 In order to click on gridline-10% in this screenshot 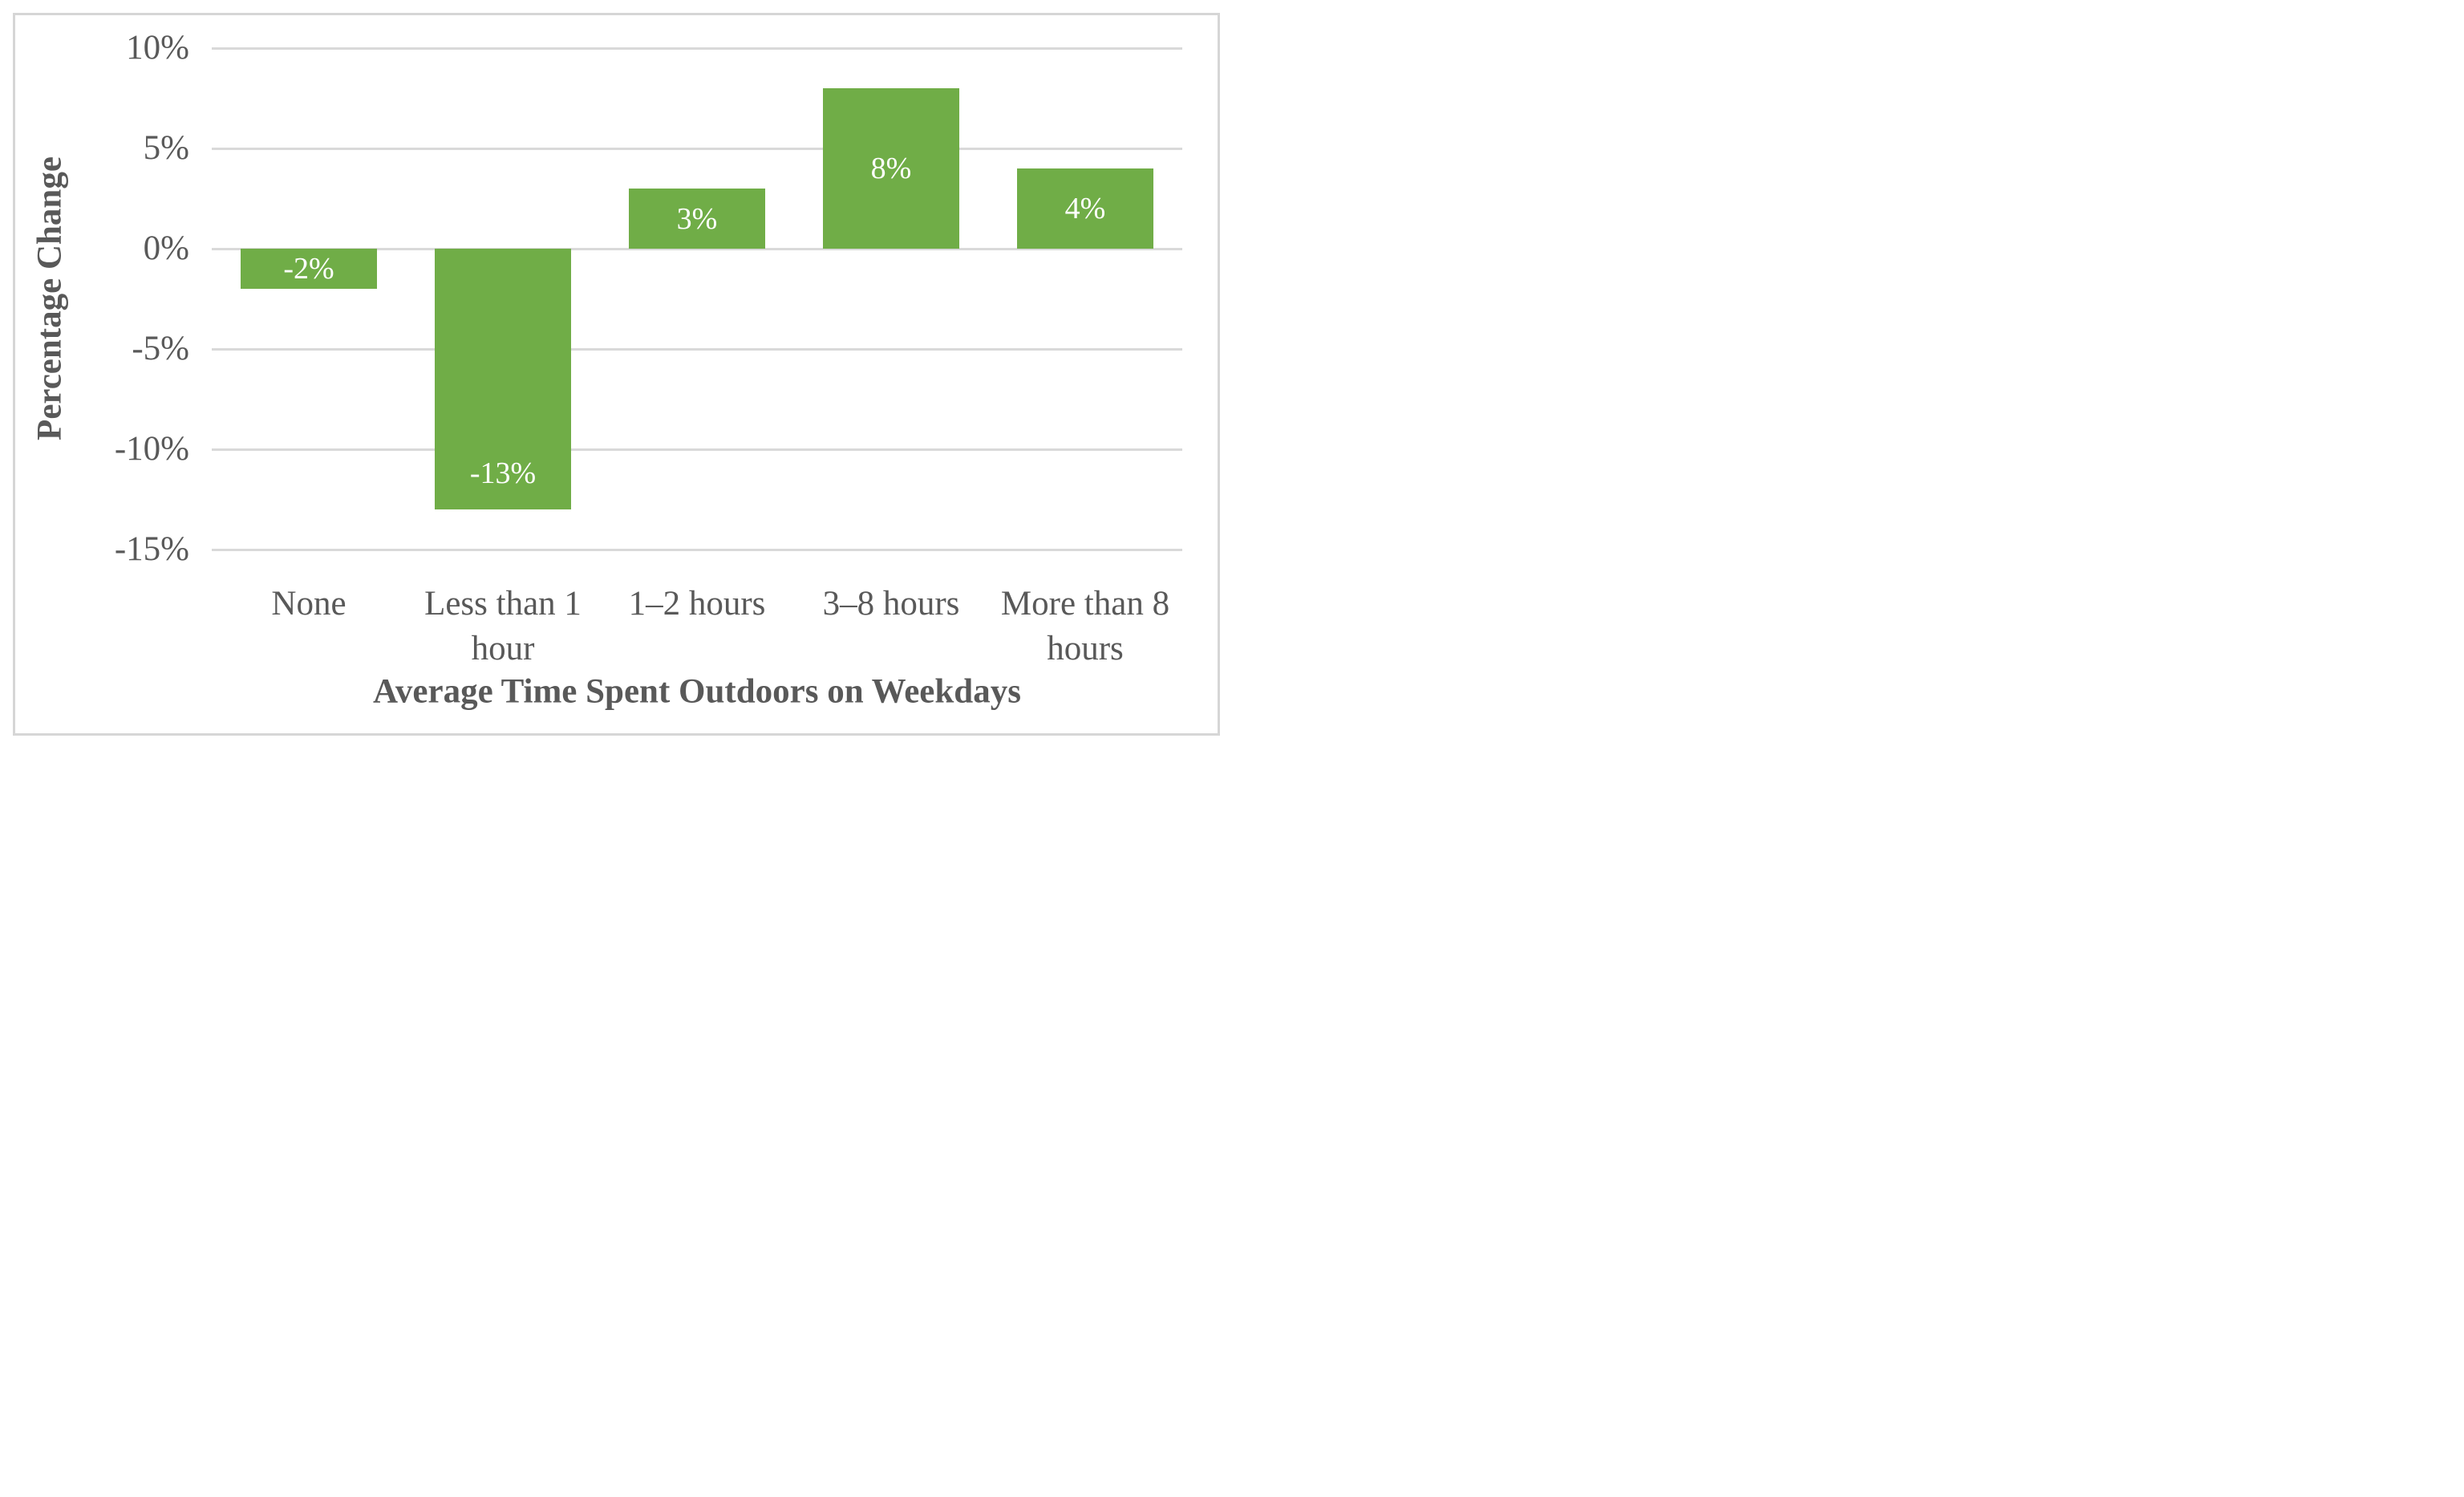, I will do `click(697, 48)`.